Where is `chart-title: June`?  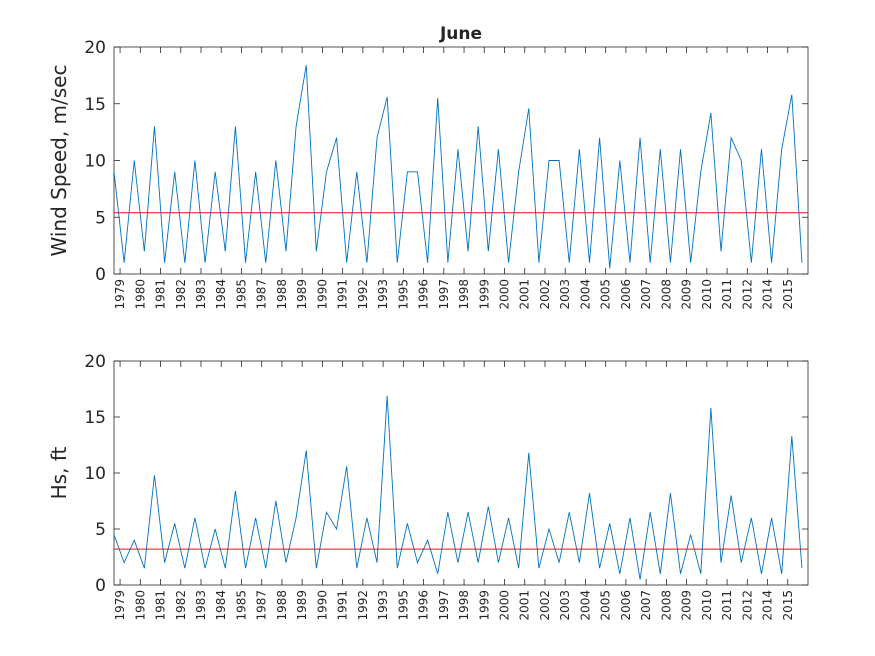
chart-title: June is located at coordinates (460, 34).